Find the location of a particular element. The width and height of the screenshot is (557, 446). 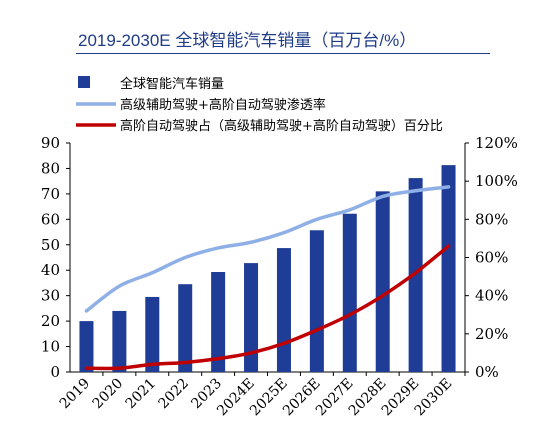

y-right-tick-label: 120% is located at coordinates (496, 143).